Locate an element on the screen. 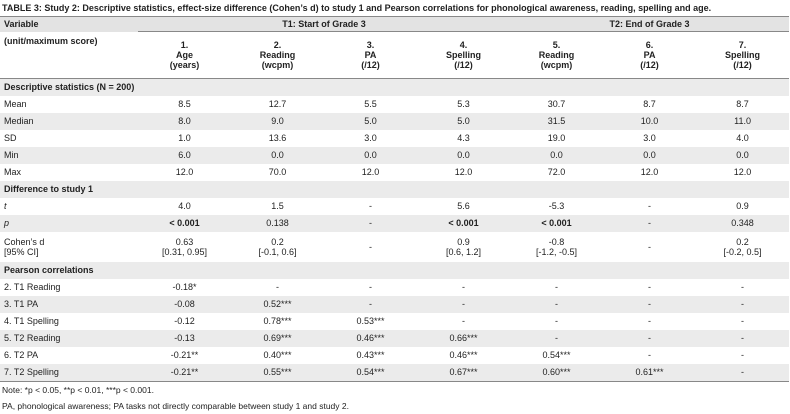 The height and width of the screenshot is (414, 790). data-row: Min 6.0 0.0 0.0 0.0 0.0 0.0 0.0 is located at coordinates (395, 155).